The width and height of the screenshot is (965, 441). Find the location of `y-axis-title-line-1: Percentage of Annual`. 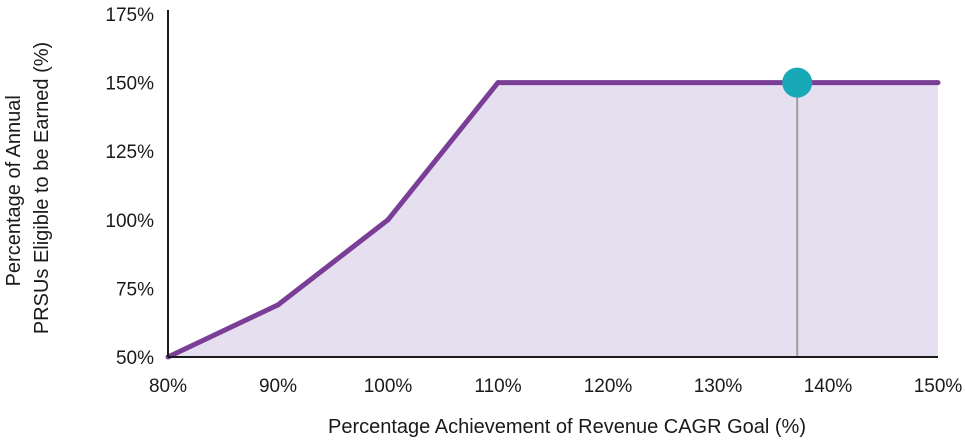

y-axis-title-line-1: Percentage of Annual is located at coordinates (14, 190).